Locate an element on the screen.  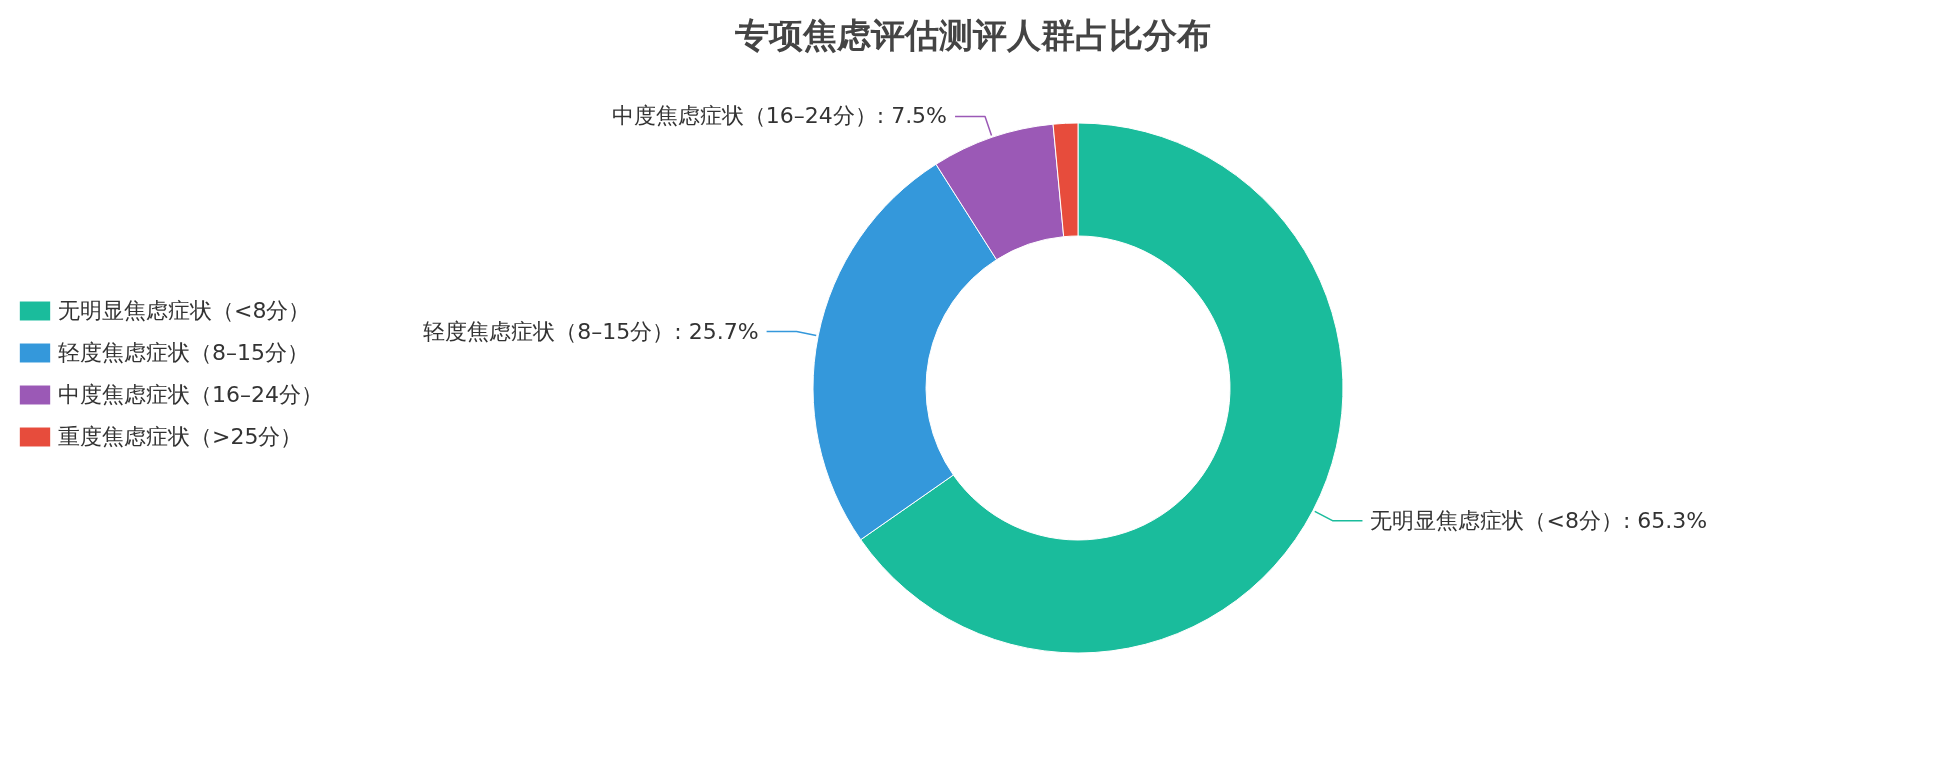
chart-title: 专项焦虑评估测评人群占比分布 is located at coordinates (972, 35).